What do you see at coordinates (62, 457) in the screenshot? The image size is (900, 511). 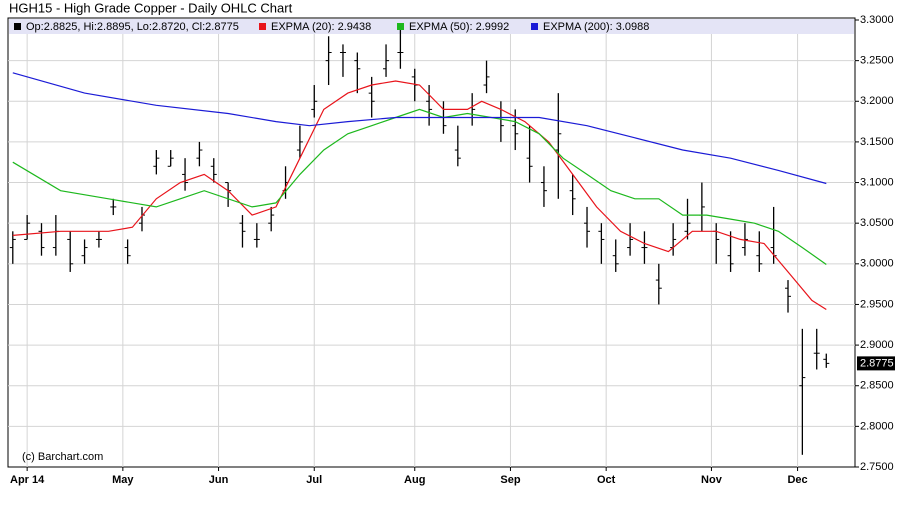 I see `credit: (c) Barchart.com` at bounding box center [62, 457].